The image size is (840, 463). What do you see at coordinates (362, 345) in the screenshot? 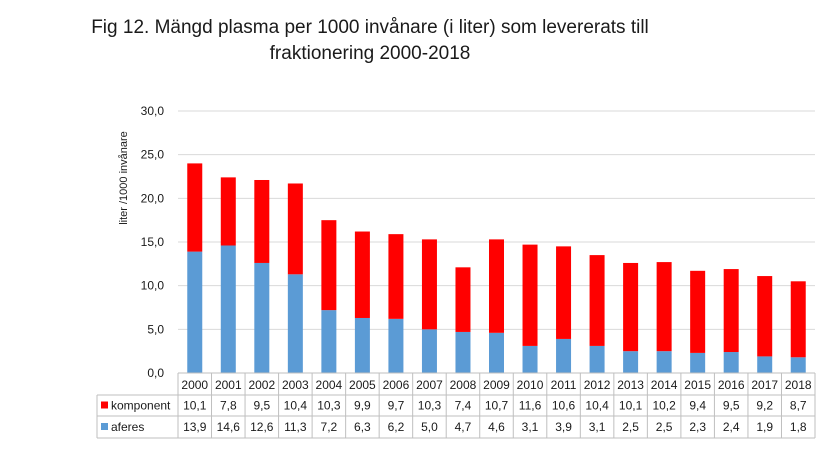
I see `bar-aferes-2005` at bounding box center [362, 345].